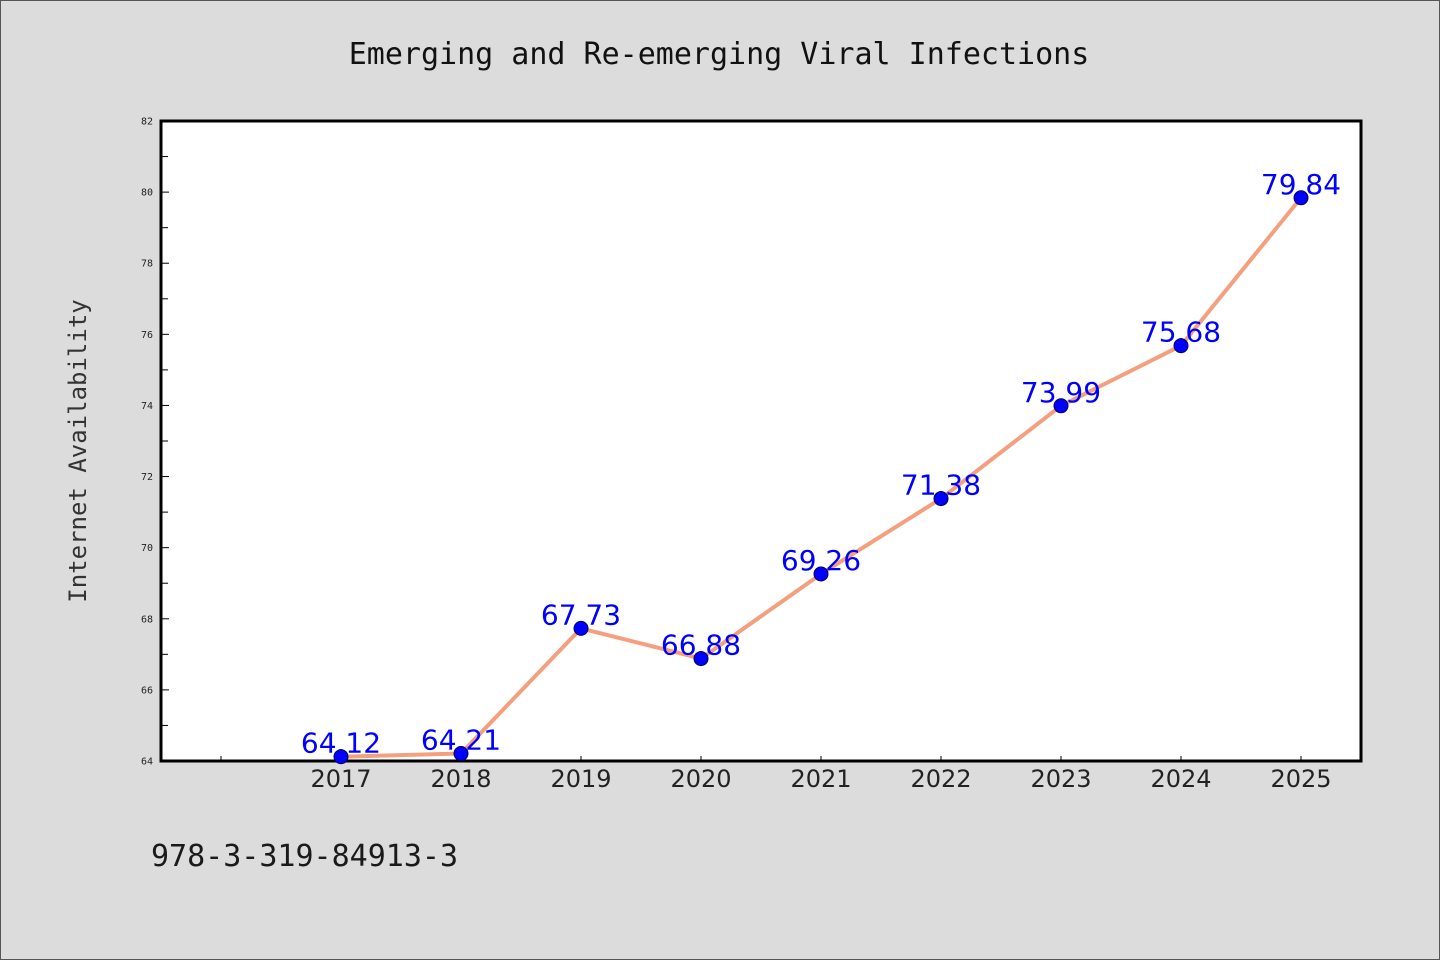  Describe the element at coordinates (700, 779) in the screenshot. I see `x-tick-label: 2020` at that location.